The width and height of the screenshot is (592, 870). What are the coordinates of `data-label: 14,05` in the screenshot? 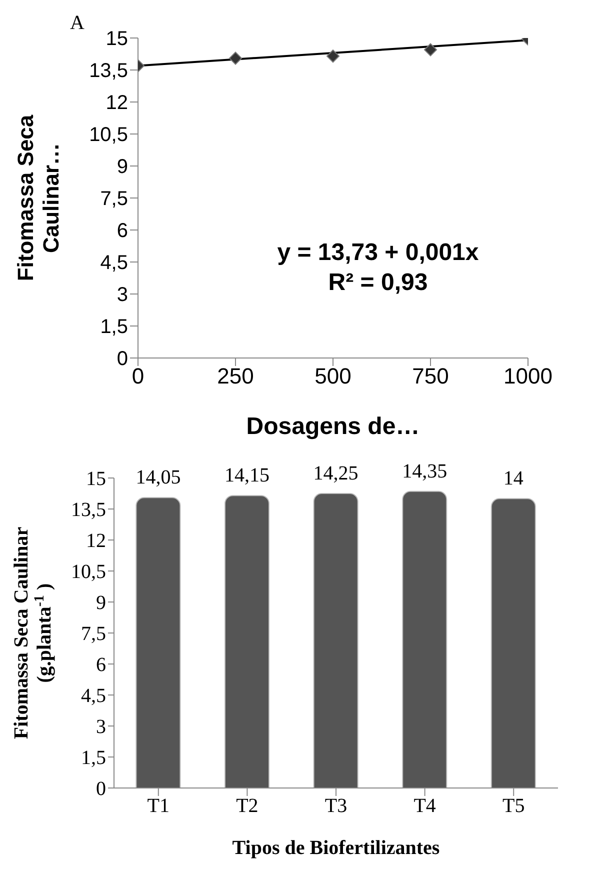 It's located at (158, 477).